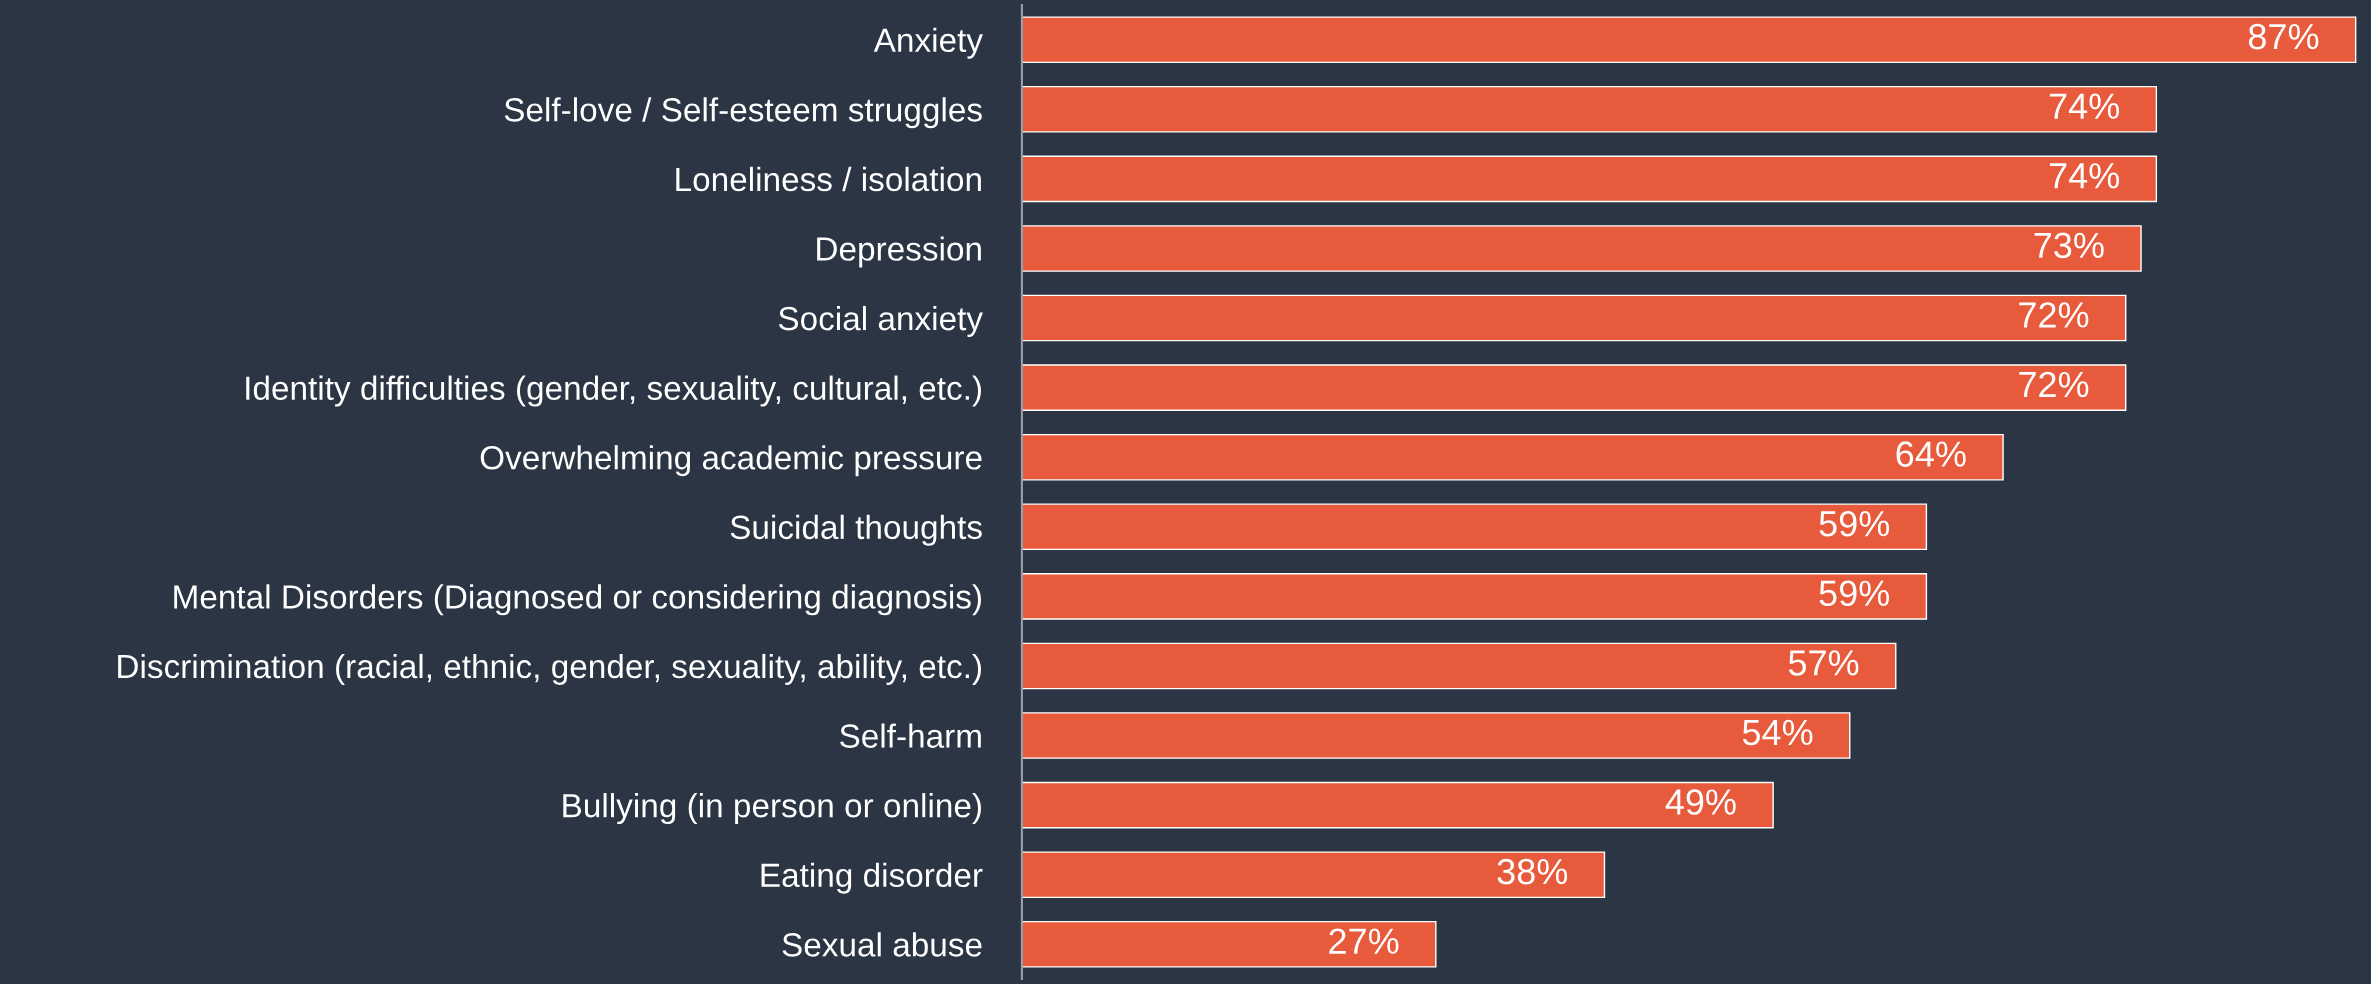 The width and height of the screenshot is (2371, 984). What do you see at coordinates (880, 321) in the screenshot?
I see `y-tick-label: Social anxiety` at bounding box center [880, 321].